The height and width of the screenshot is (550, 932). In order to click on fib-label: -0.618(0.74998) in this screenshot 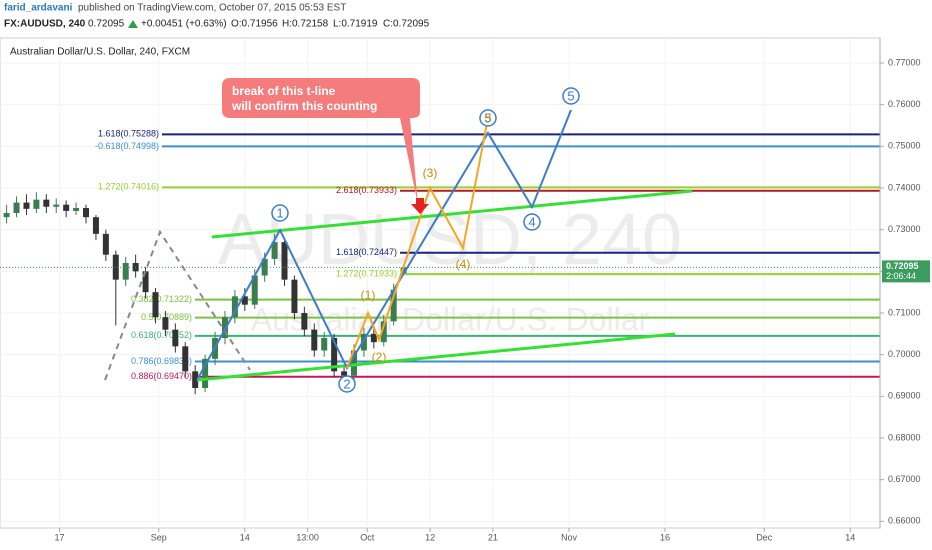, I will do `click(127, 146)`.